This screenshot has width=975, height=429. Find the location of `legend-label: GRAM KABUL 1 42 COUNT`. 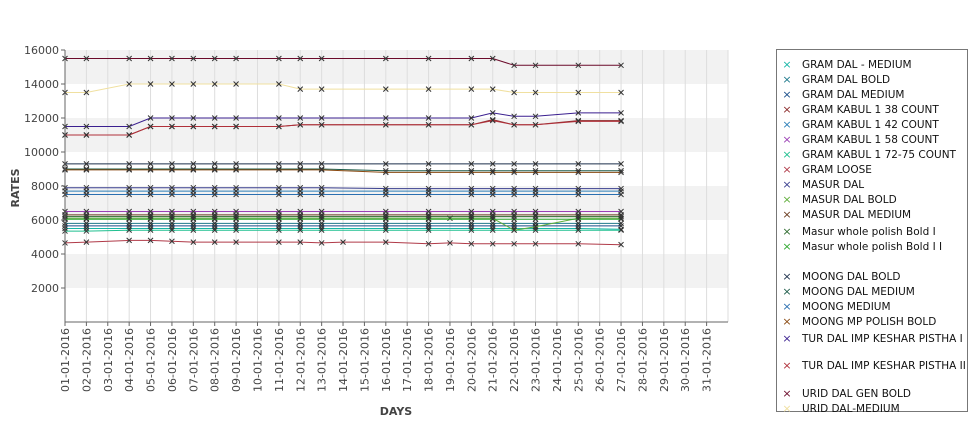

legend-label: GRAM KABUL 1 42 COUNT is located at coordinates (870, 125).